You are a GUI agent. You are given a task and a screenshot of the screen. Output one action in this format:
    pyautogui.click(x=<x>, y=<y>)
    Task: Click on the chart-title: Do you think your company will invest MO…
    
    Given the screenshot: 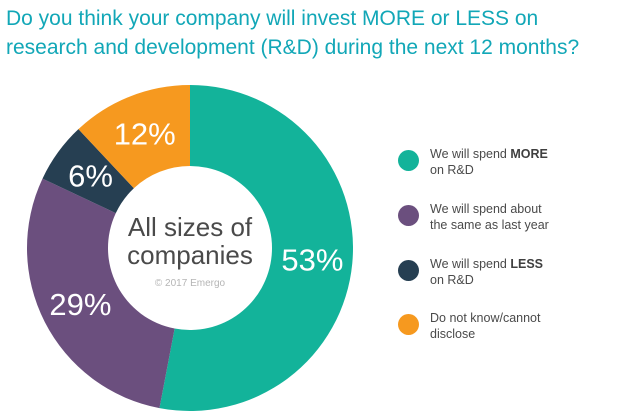 What is the action you would take?
    pyautogui.click(x=313, y=33)
    